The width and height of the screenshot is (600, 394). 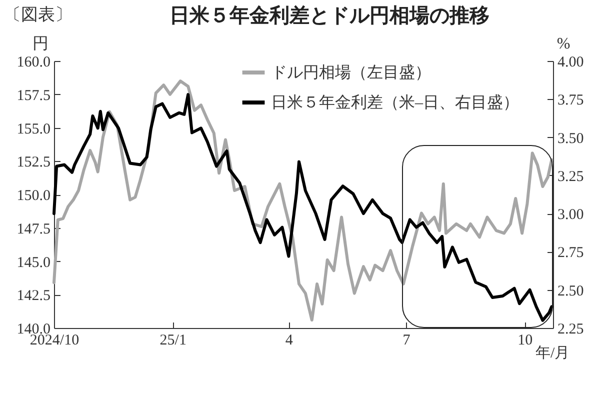 What do you see at coordinates (33, 296) in the screenshot?
I see `y-tick-label: 142.5` at bounding box center [33, 296].